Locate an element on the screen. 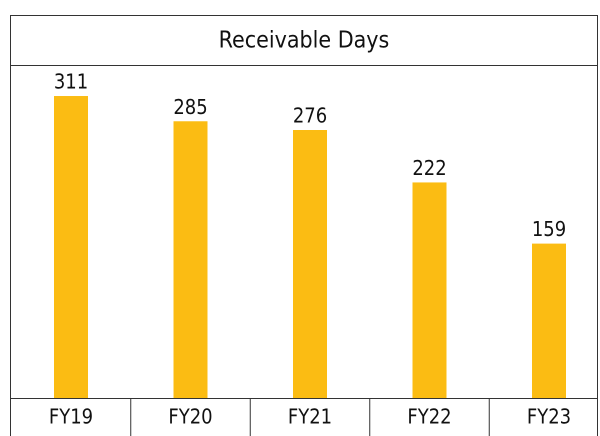 Image resolution: width=600 pixels, height=436 pixels. x-tick-label: FY19 is located at coordinates (71, 417).